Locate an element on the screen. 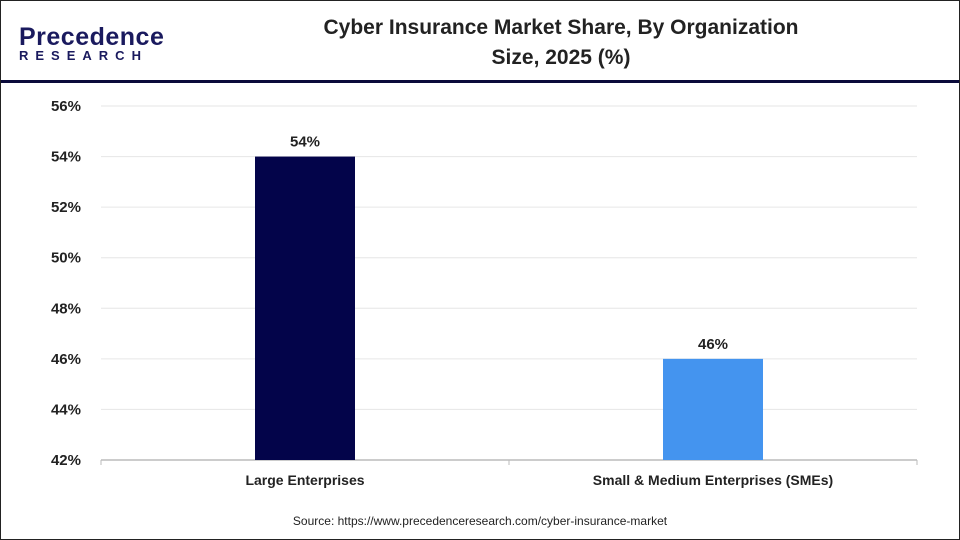  y-tick-label: 44% is located at coordinates (66, 409).